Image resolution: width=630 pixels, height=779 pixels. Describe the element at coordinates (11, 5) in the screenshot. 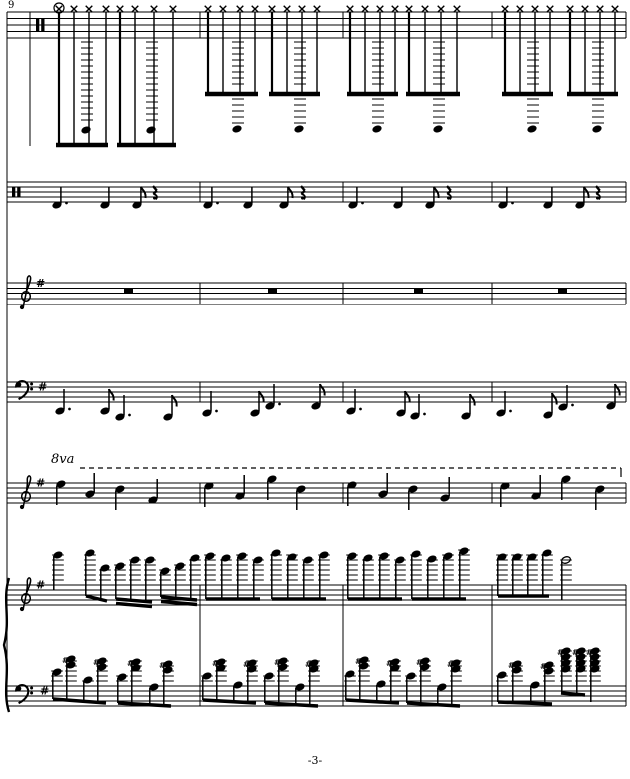

I see `measure-number: 9` at that location.